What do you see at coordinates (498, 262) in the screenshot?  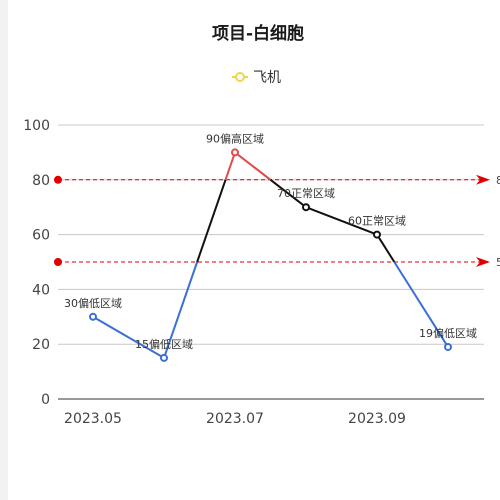 I see `mark-line-label: 50` at bounding box center [498, 262].